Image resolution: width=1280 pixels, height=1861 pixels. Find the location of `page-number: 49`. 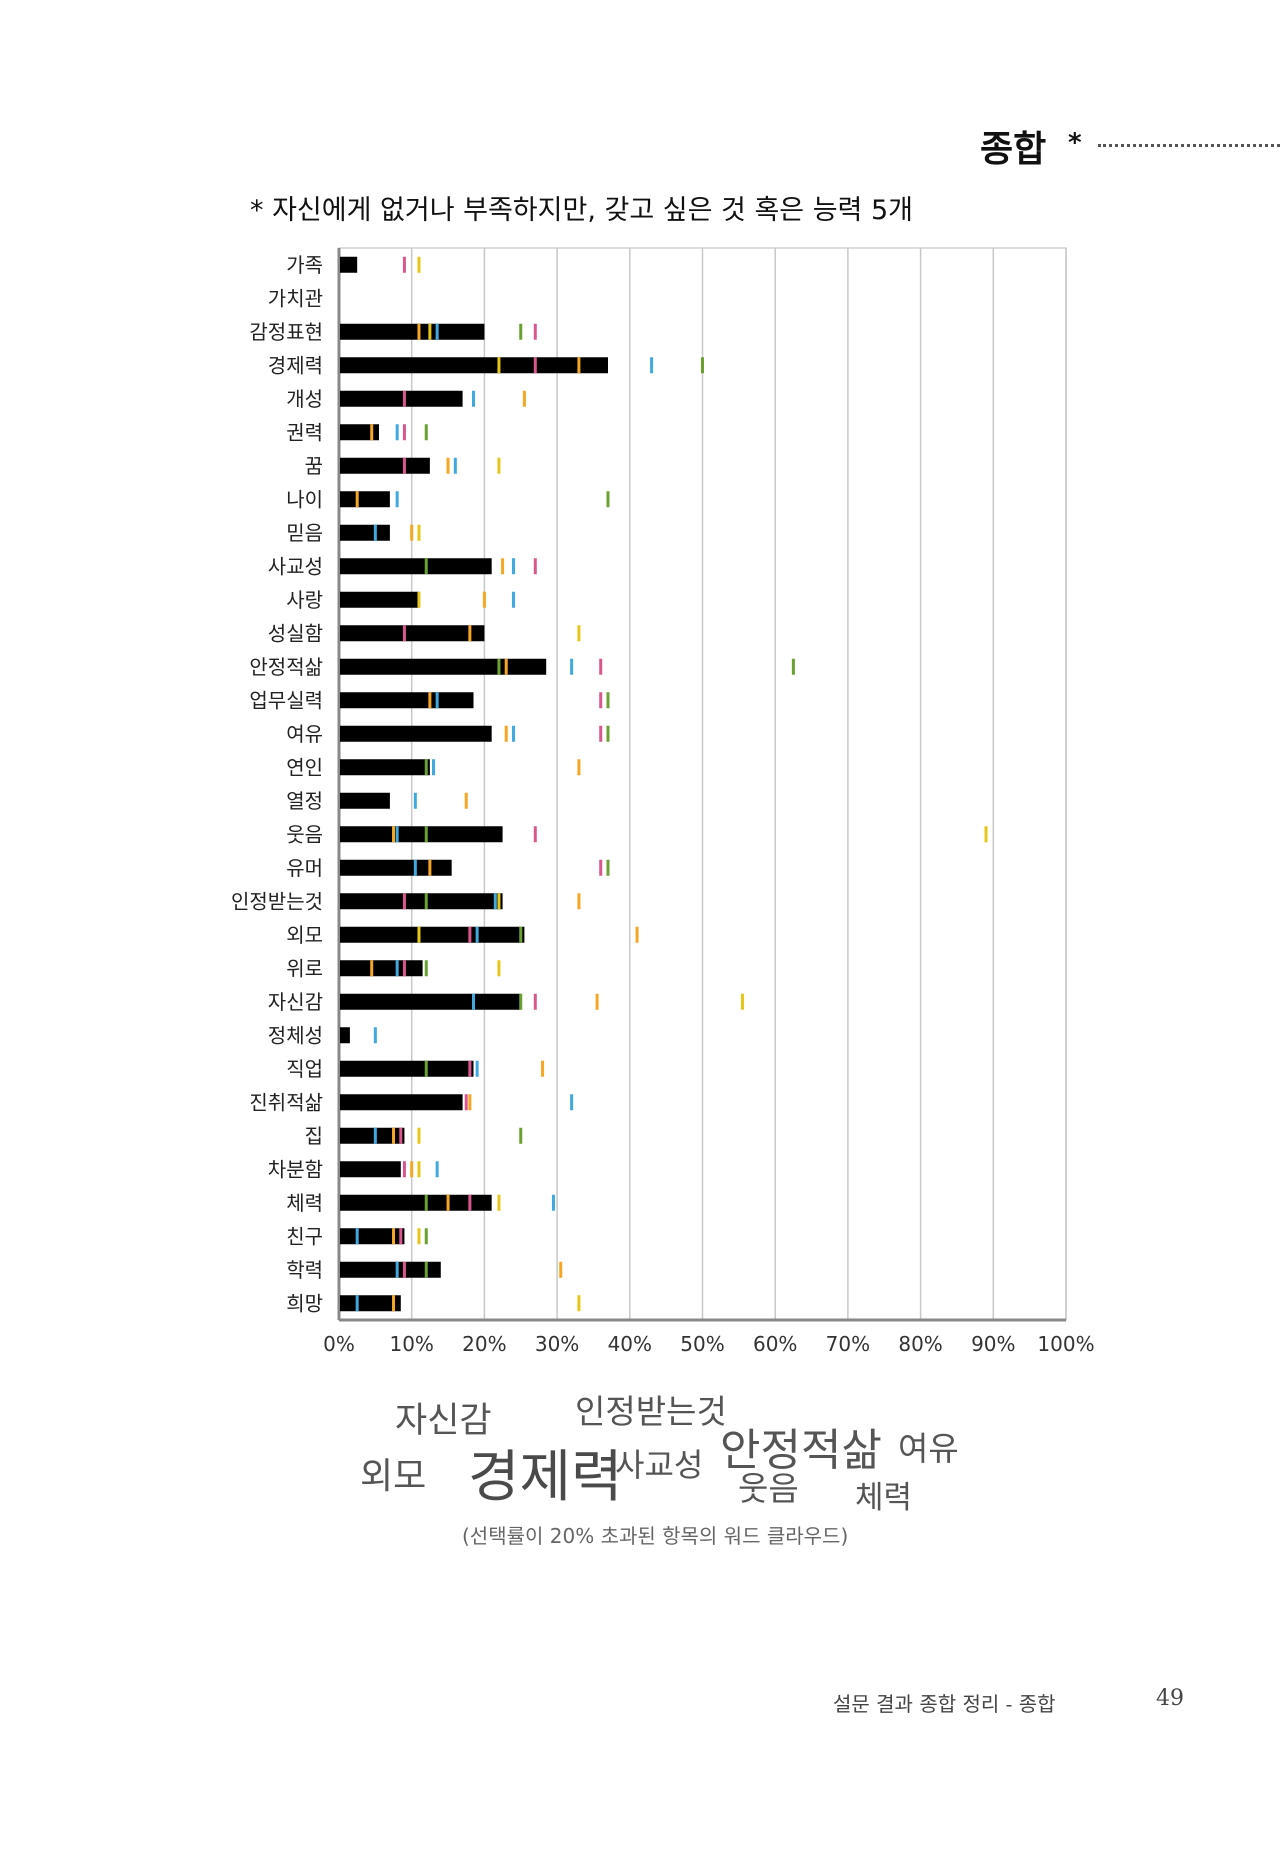

page-number: 49 is located at coordinates (1170, 1698).